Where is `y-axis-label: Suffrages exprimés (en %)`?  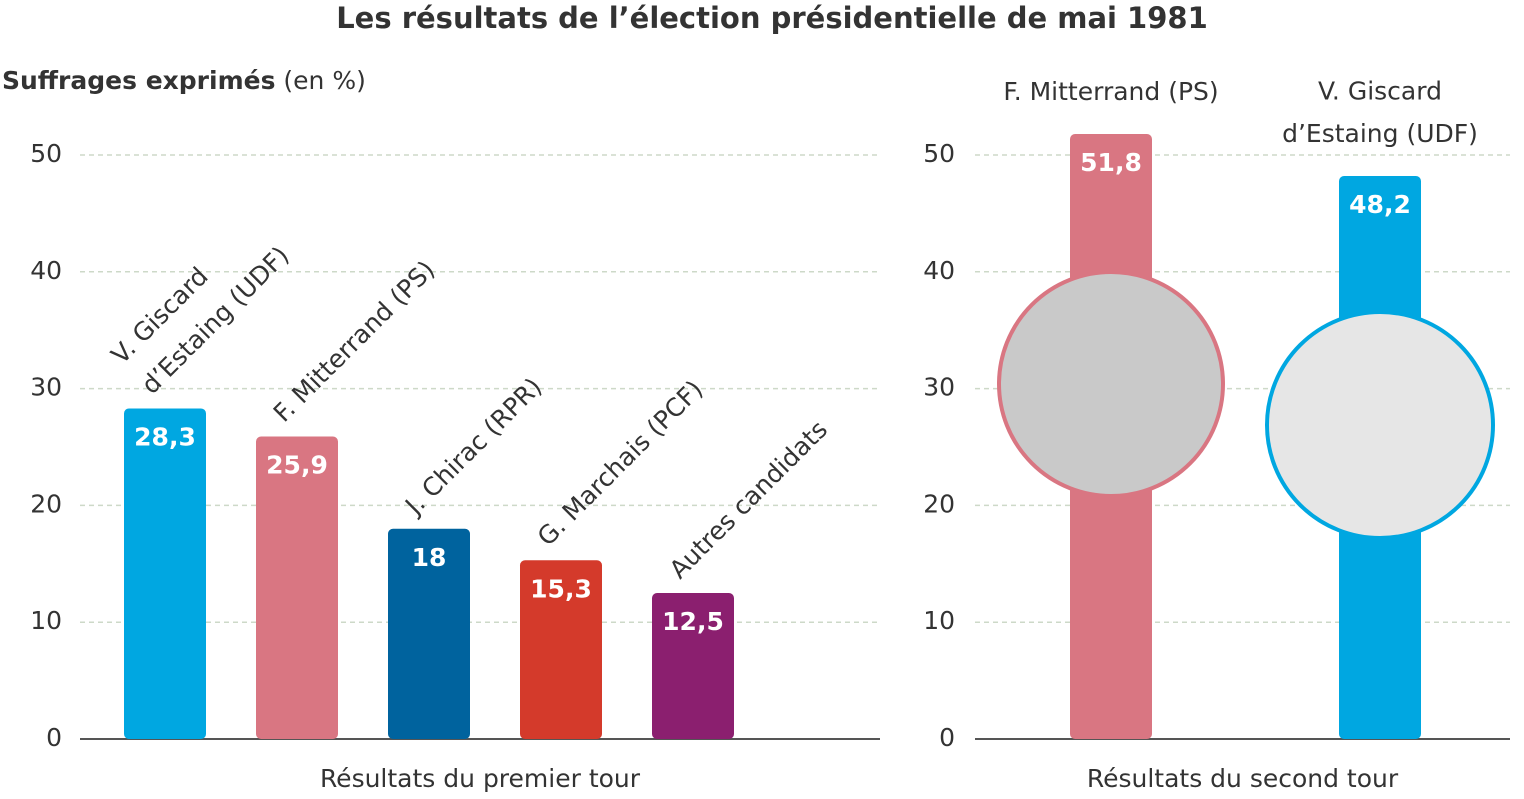
y-axis-label: Suffrages exprimés (en %) is located at coordinates (184, 80).